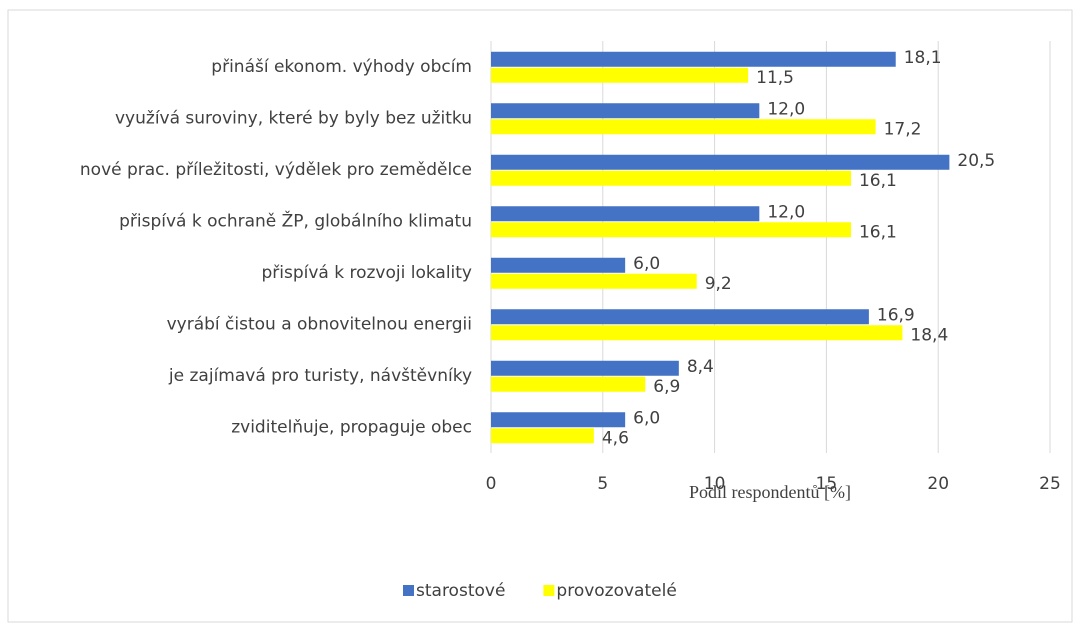 This screenshot has height=623, width=1081. I want to click on y-tick-label: přináší ekonom. výhody obcím, so click(341, 67).